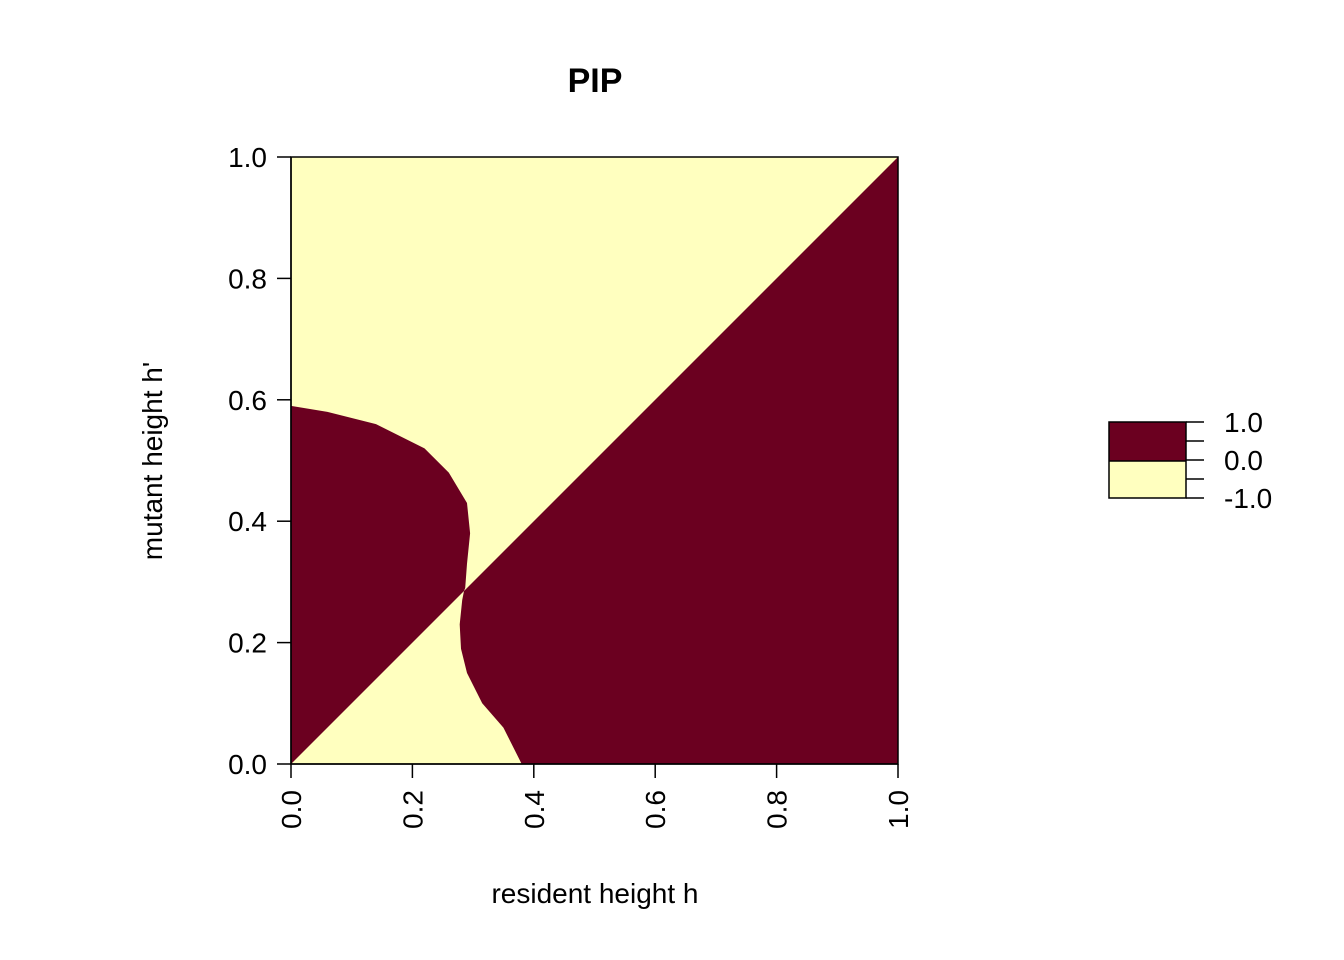 Image resolution: width=1344 pixels, height=960 pixels. Describe the element at coordinates (247, 643) in the screenshot. I see `y-tick-label: 0.2` at that location.